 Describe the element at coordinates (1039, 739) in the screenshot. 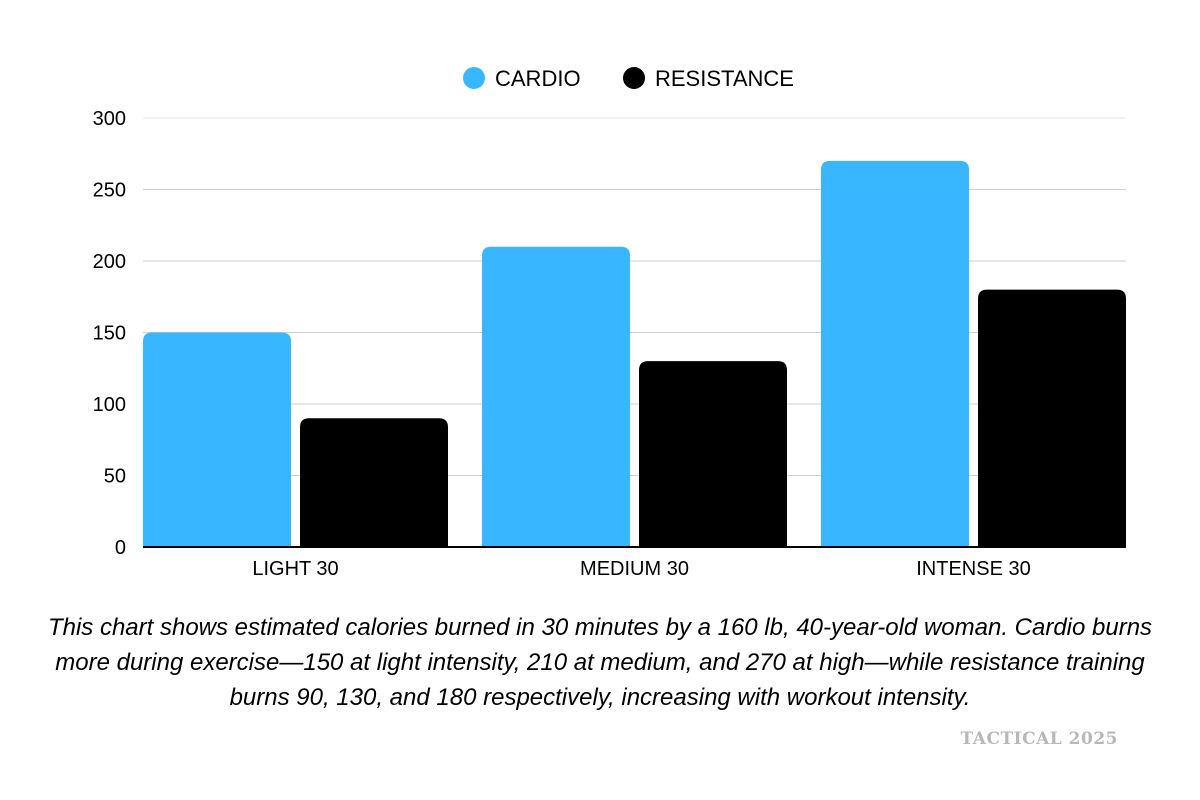

I see `watermark: TACTICAL 2025` at that location.